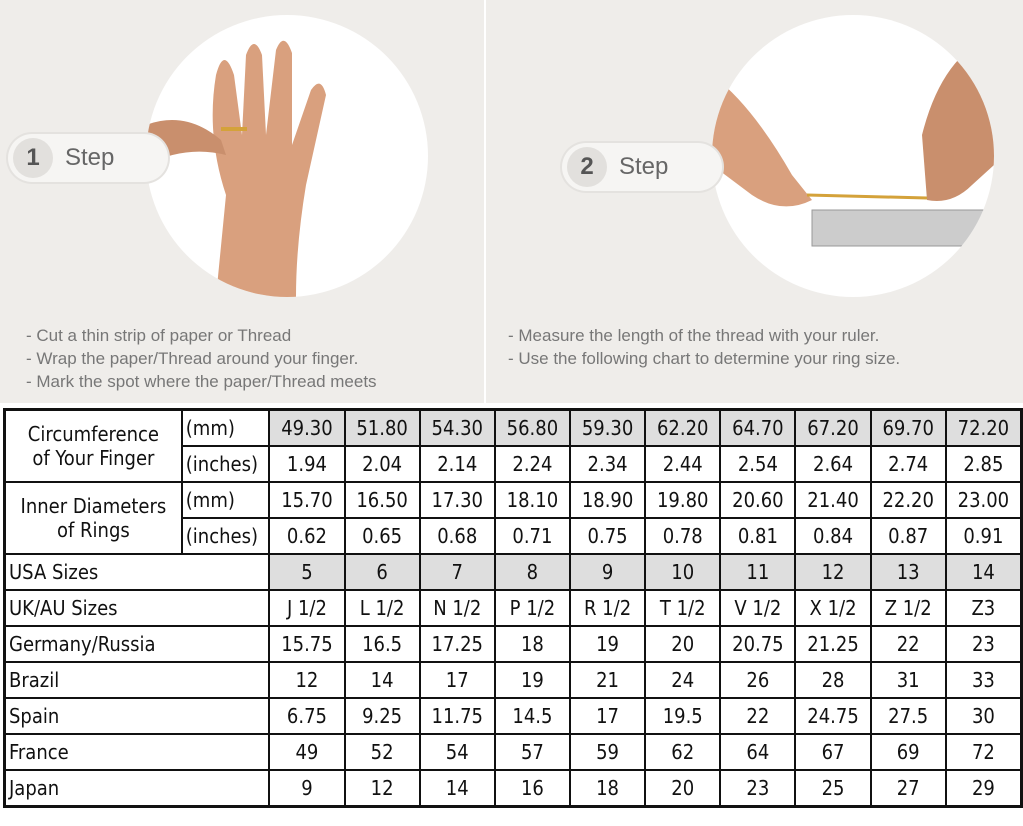 The height and width of the screenshot is (826, 1023). I want to click on table-cell: 59, so click(607, 752).